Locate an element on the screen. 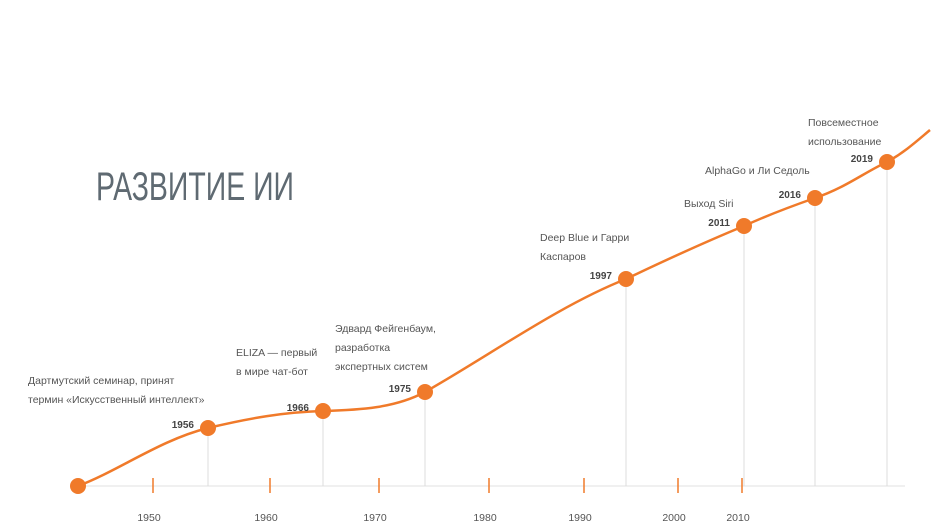 The image size is (952, 527). event-year: 1975 is located at coordinates (400, 389).